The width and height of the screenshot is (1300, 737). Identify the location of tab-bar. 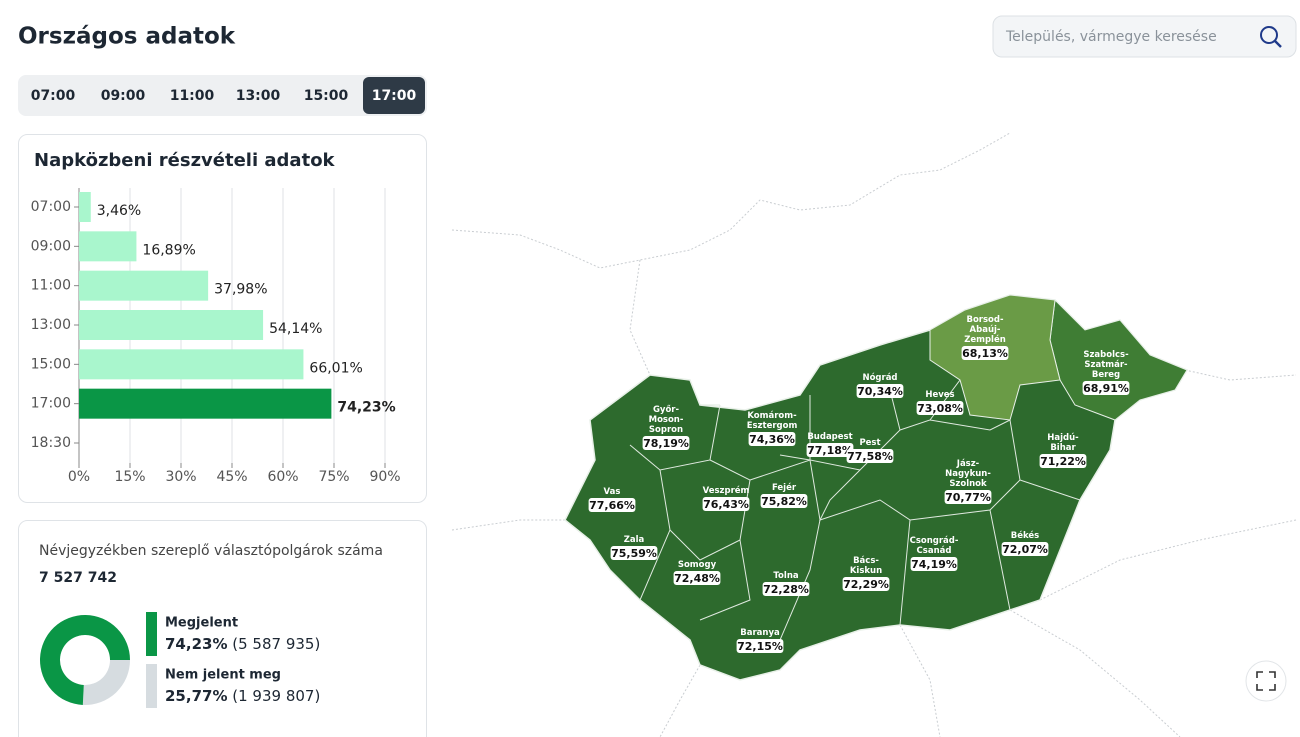
(222, 95).